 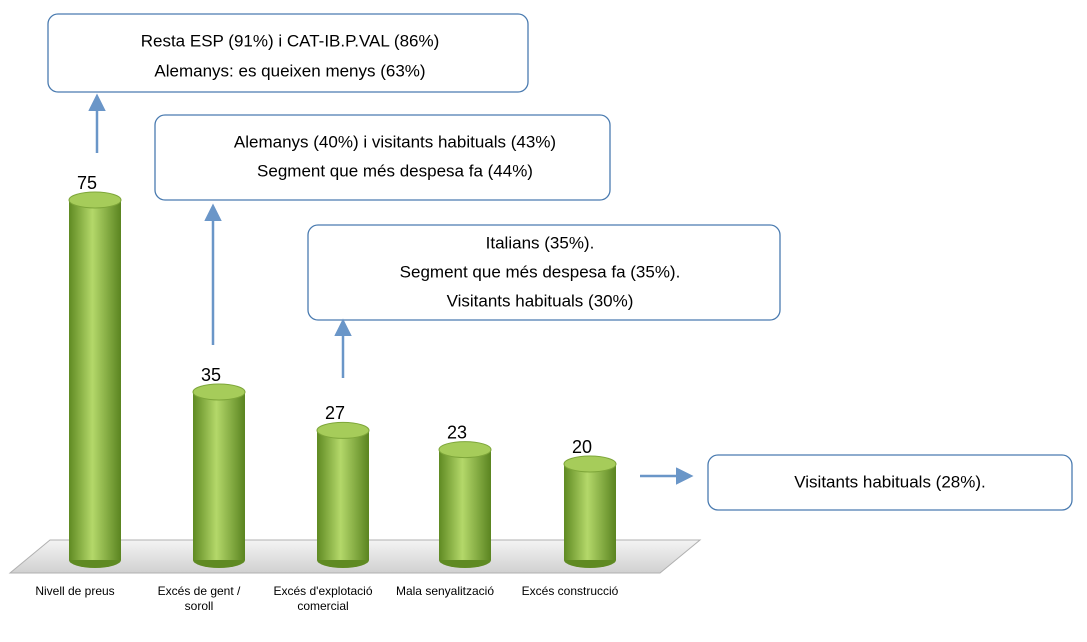 What do you see at coordinates (199, 598) in the screenshot?
I see `category-label: Excés de gent / soroll` at bounding box center [199, 598].